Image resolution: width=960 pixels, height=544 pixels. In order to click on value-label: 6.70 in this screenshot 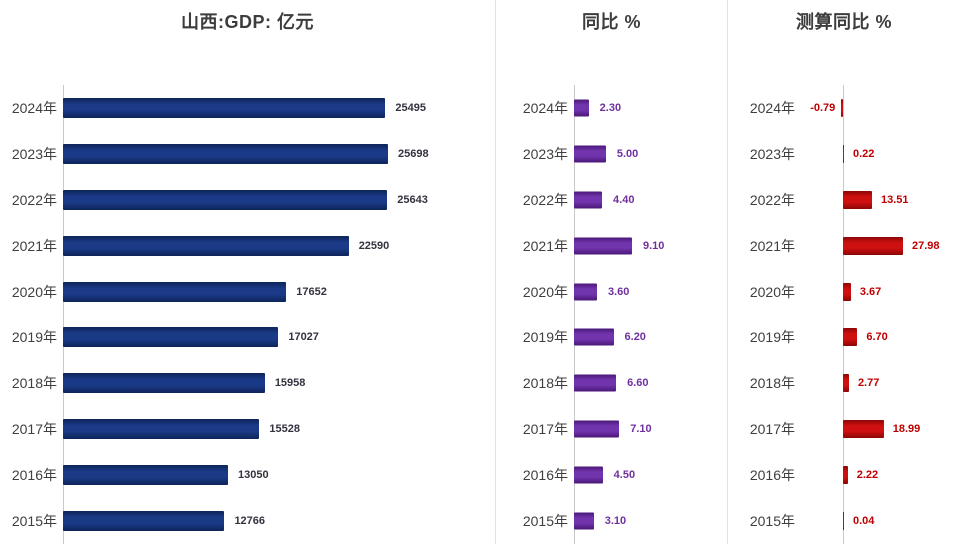, I will do `click(877, 337)`.